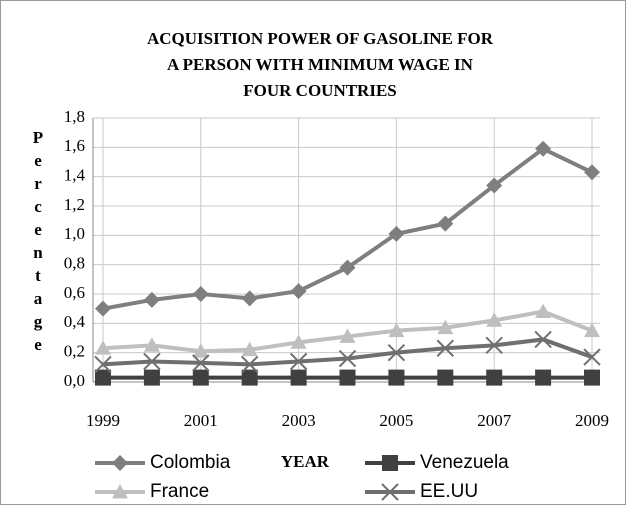 The height and width of the screenshot is (505, 626). Describe the element at coordinates (201, 420) in the screenshot. I see `x-tick-label: 2001` at that location.